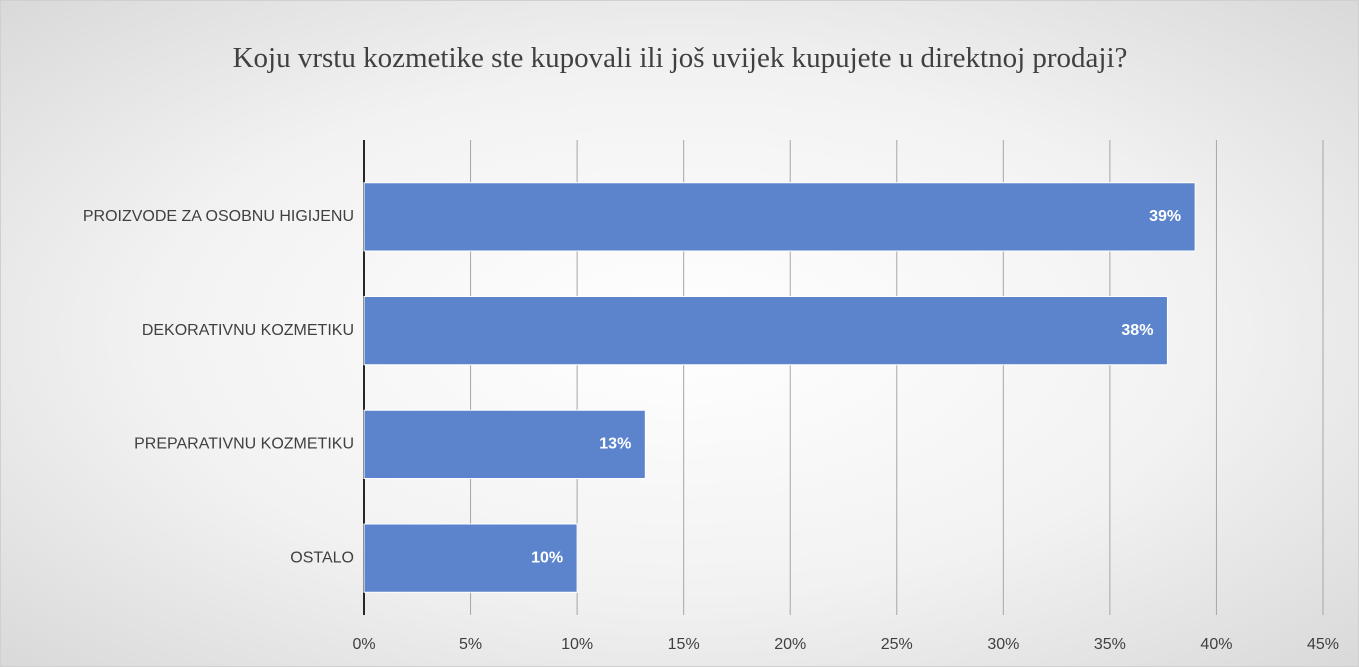  I want to click on data-label: 13%, so click(615, 444).